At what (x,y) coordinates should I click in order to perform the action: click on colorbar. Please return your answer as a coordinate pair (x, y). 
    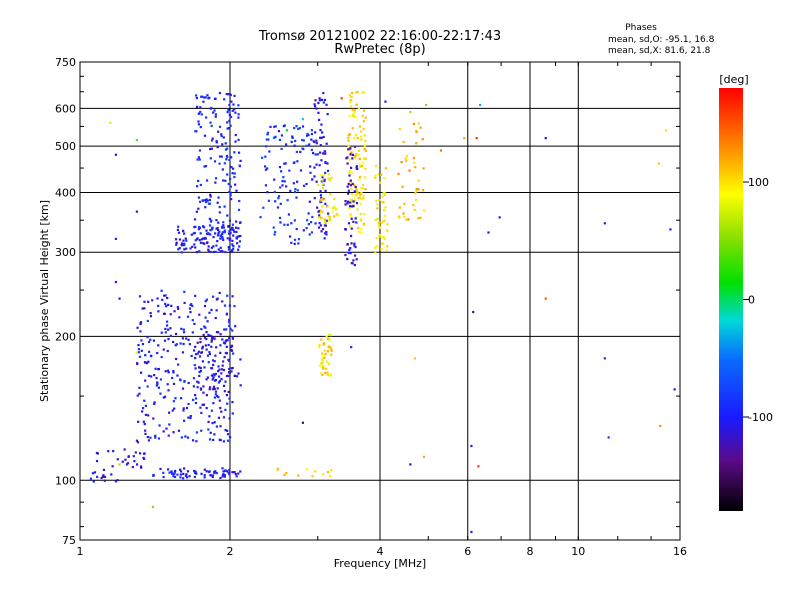
    Looking at the image, I should click on (731, 299).